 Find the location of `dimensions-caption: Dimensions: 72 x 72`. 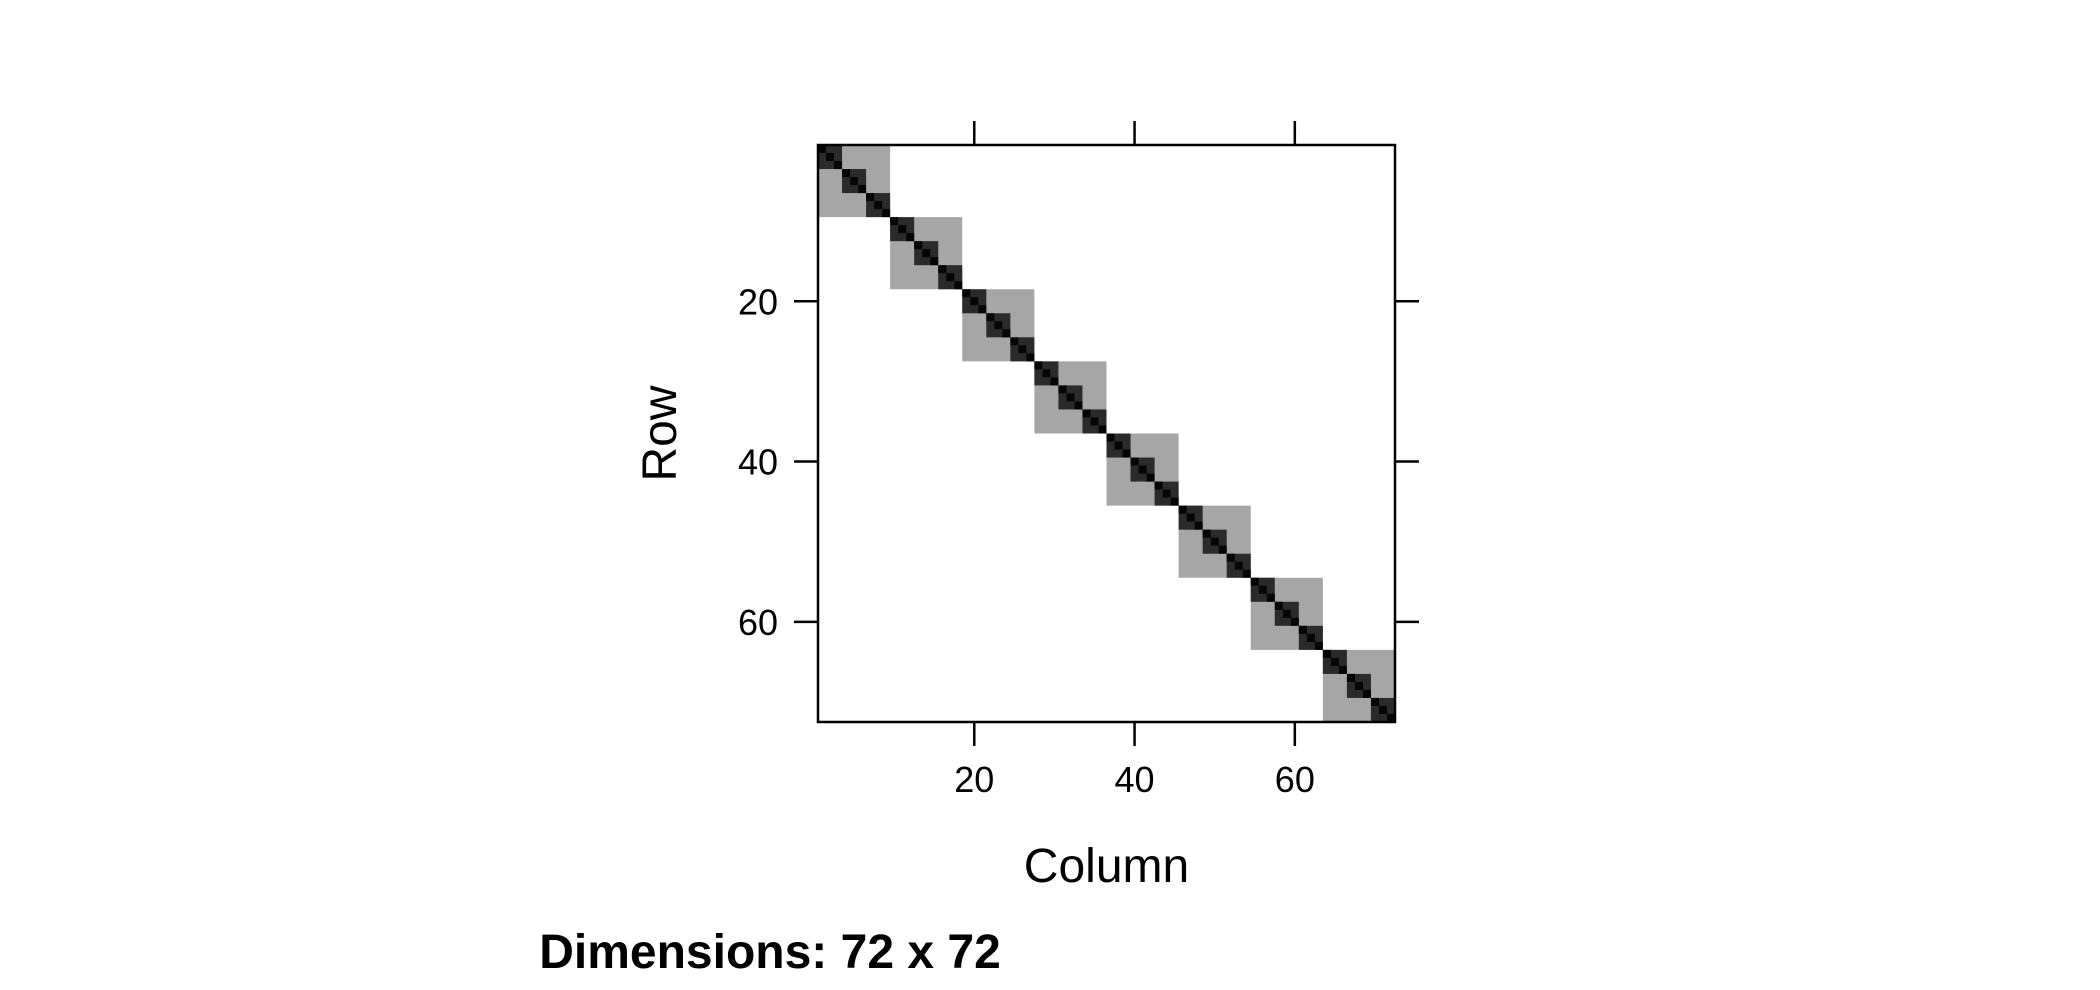

dimensions-caption: Dimensions: 72 x 72 is located at coordinates (770, 952).